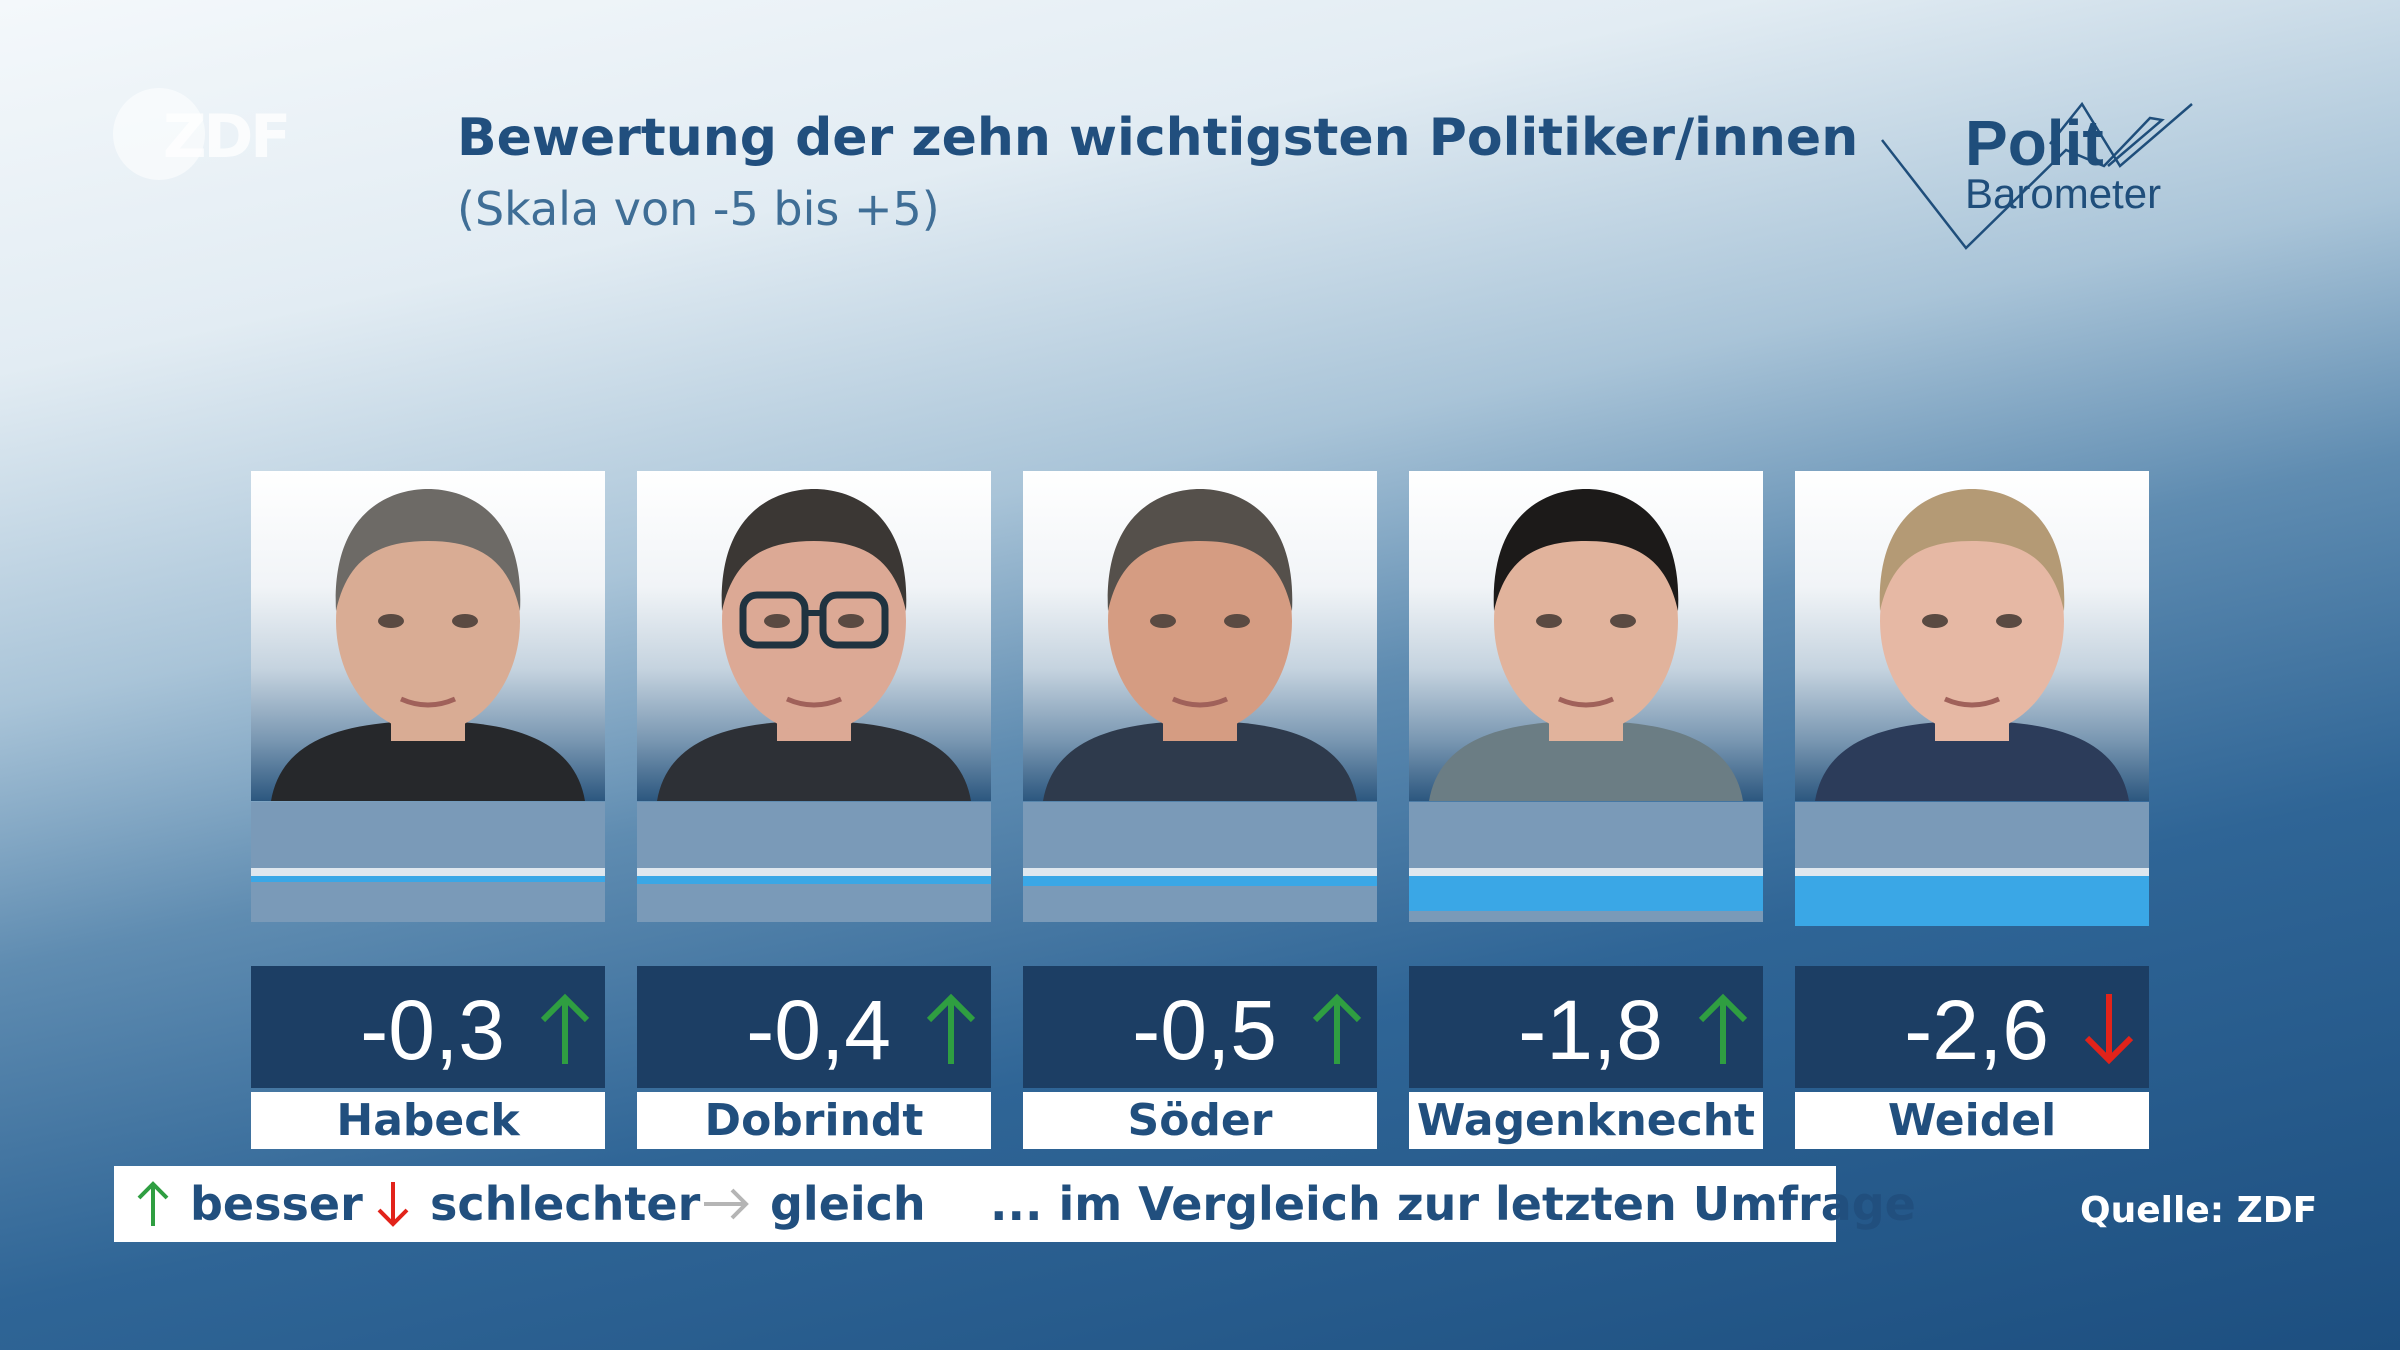  What do you see at coordinates (818, 1030) in the screenshot?
I see `value-label: -0,4` at bounding box center [818, 1030].